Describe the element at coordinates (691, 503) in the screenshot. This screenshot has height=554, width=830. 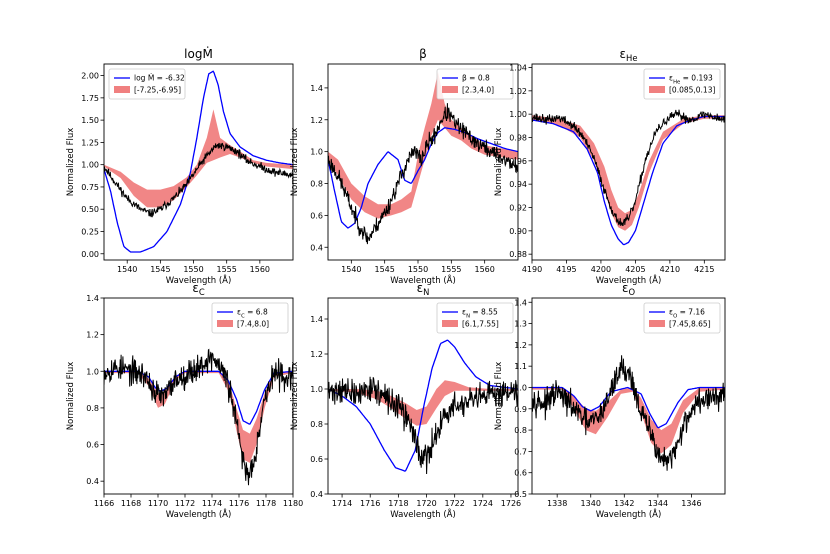
I see `x-tick-label: 1346` at that location.